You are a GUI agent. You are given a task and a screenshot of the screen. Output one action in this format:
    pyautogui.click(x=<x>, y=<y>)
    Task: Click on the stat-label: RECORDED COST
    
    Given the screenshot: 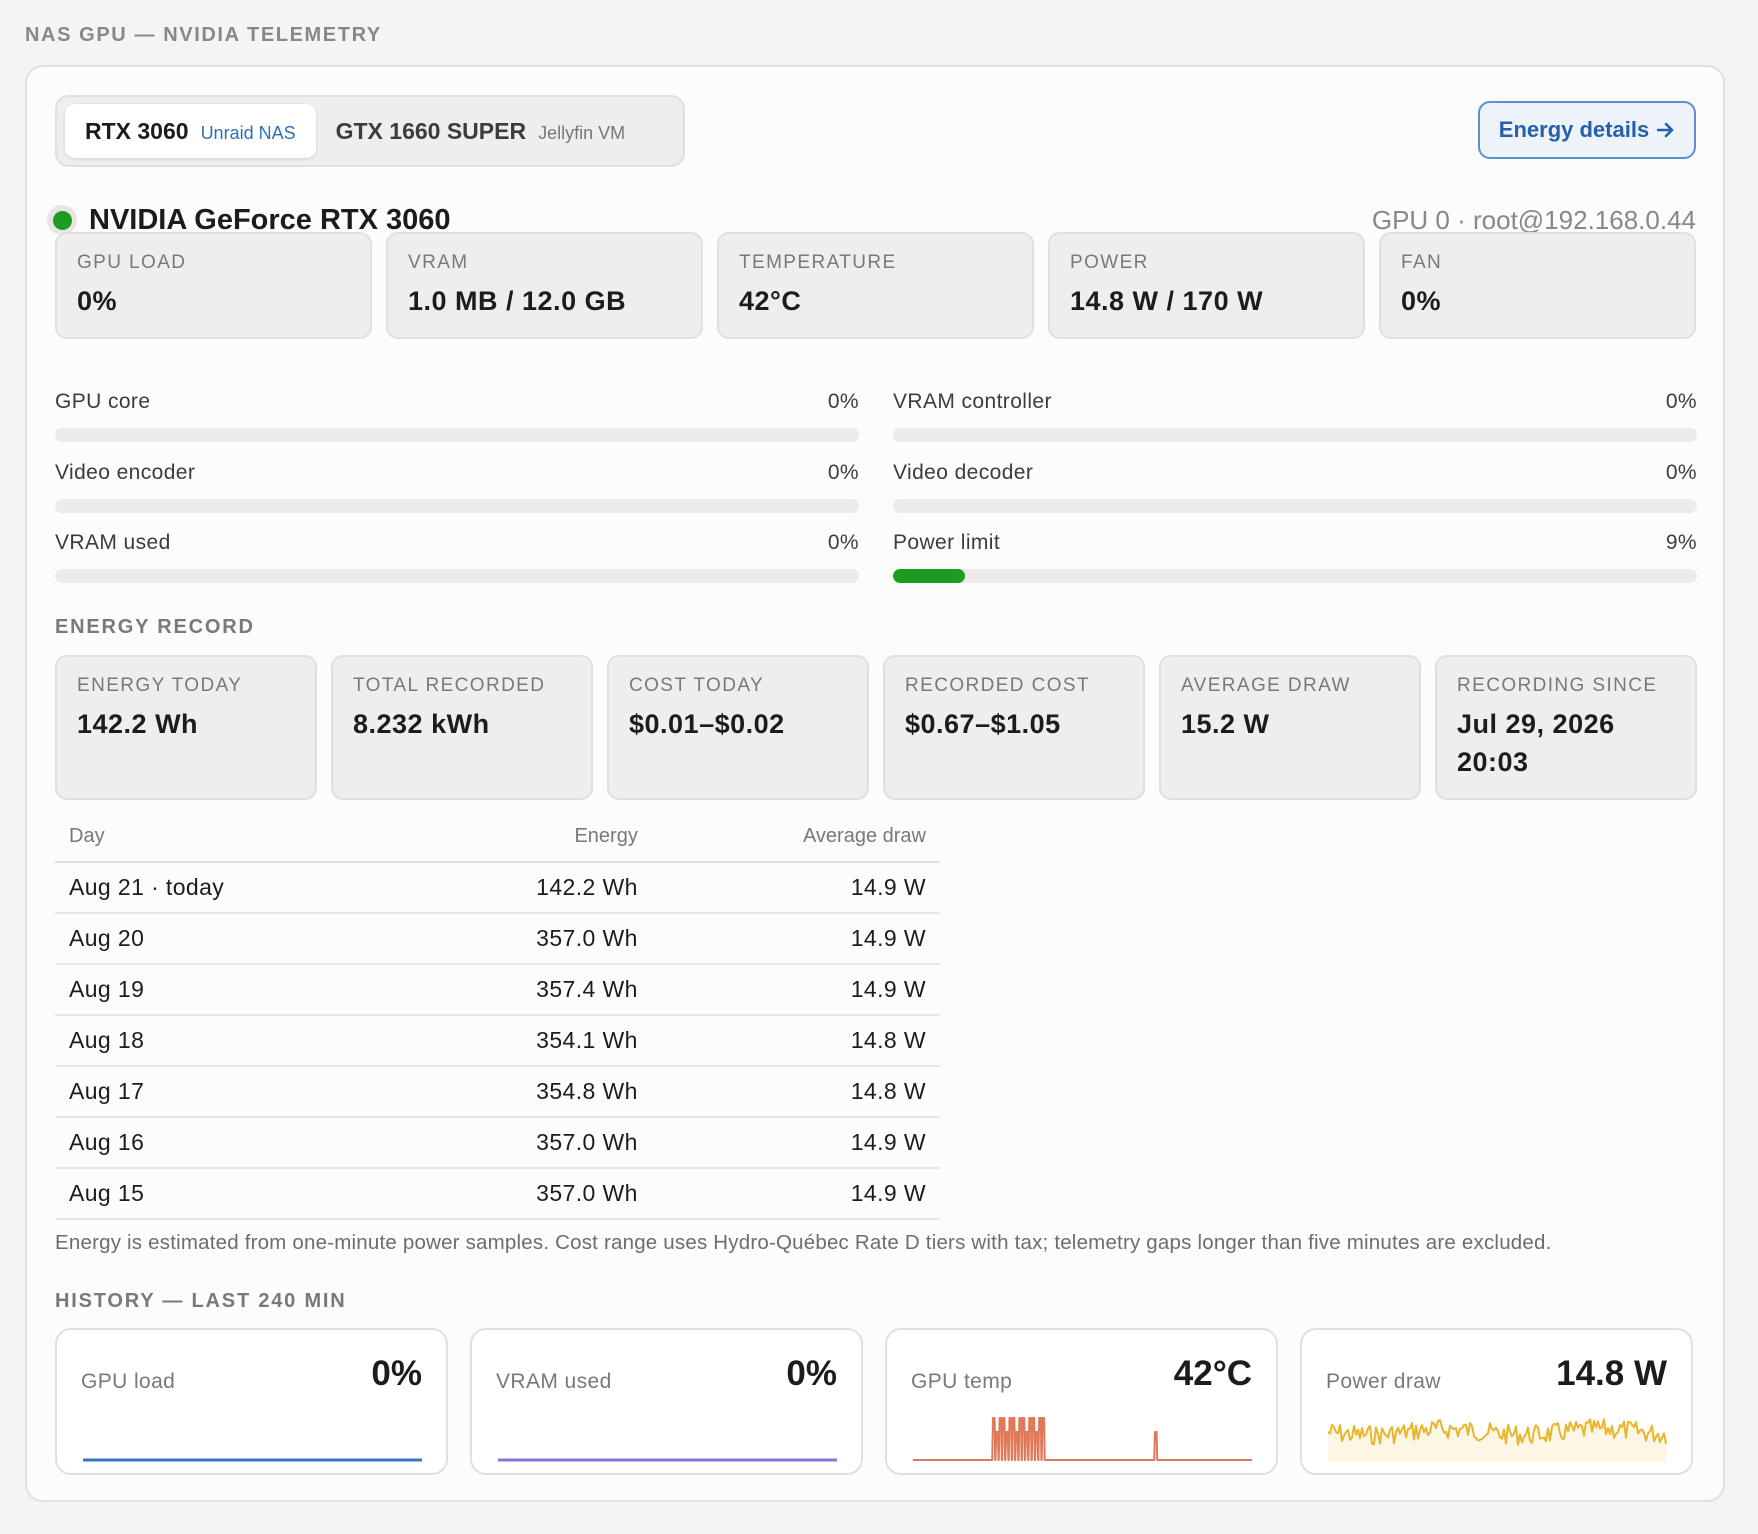 What is the action you would take?
    pyautogui.click(x=997, y=685)
    